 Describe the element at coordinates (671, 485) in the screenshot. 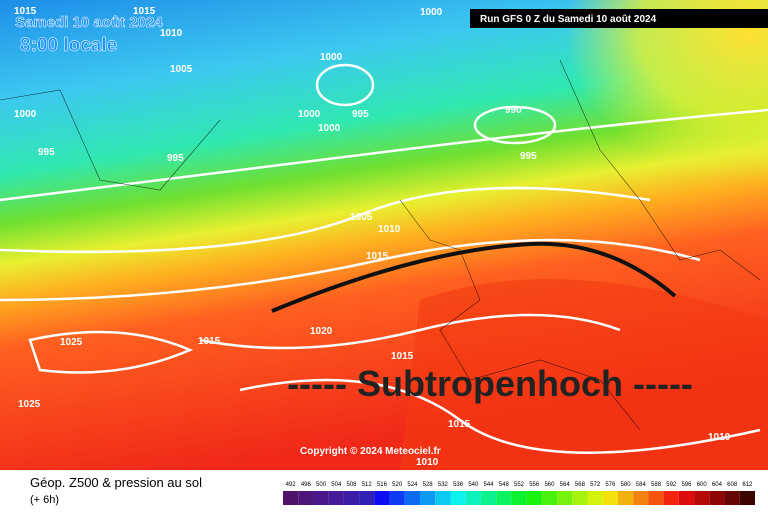

I see `colorbar-label: 592` at that location.